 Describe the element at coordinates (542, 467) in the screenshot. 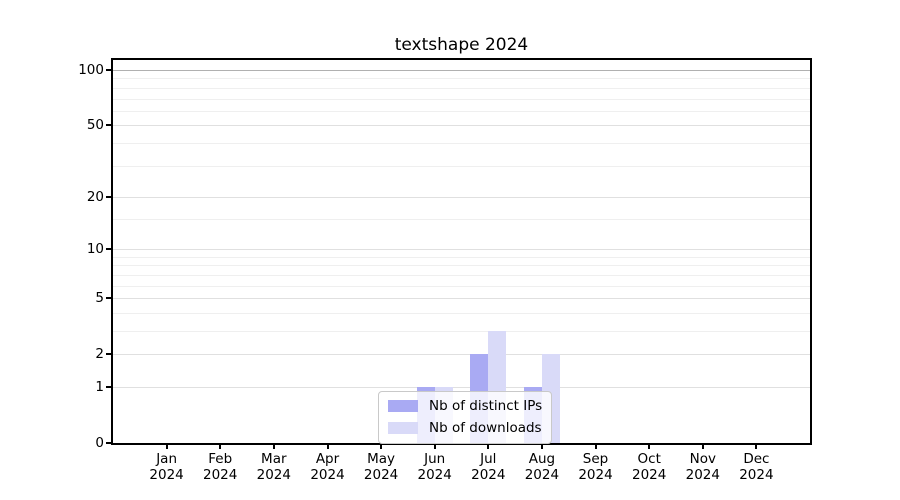

I see `x-tick-label: Aug 2024` at that location.